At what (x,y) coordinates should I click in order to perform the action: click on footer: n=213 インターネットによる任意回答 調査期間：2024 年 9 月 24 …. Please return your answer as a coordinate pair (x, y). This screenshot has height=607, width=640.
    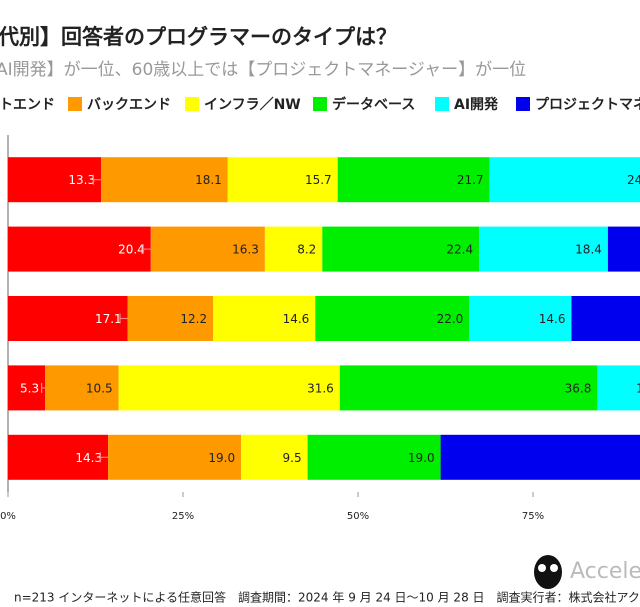
    Looking at the image, I should click on (327, 597).